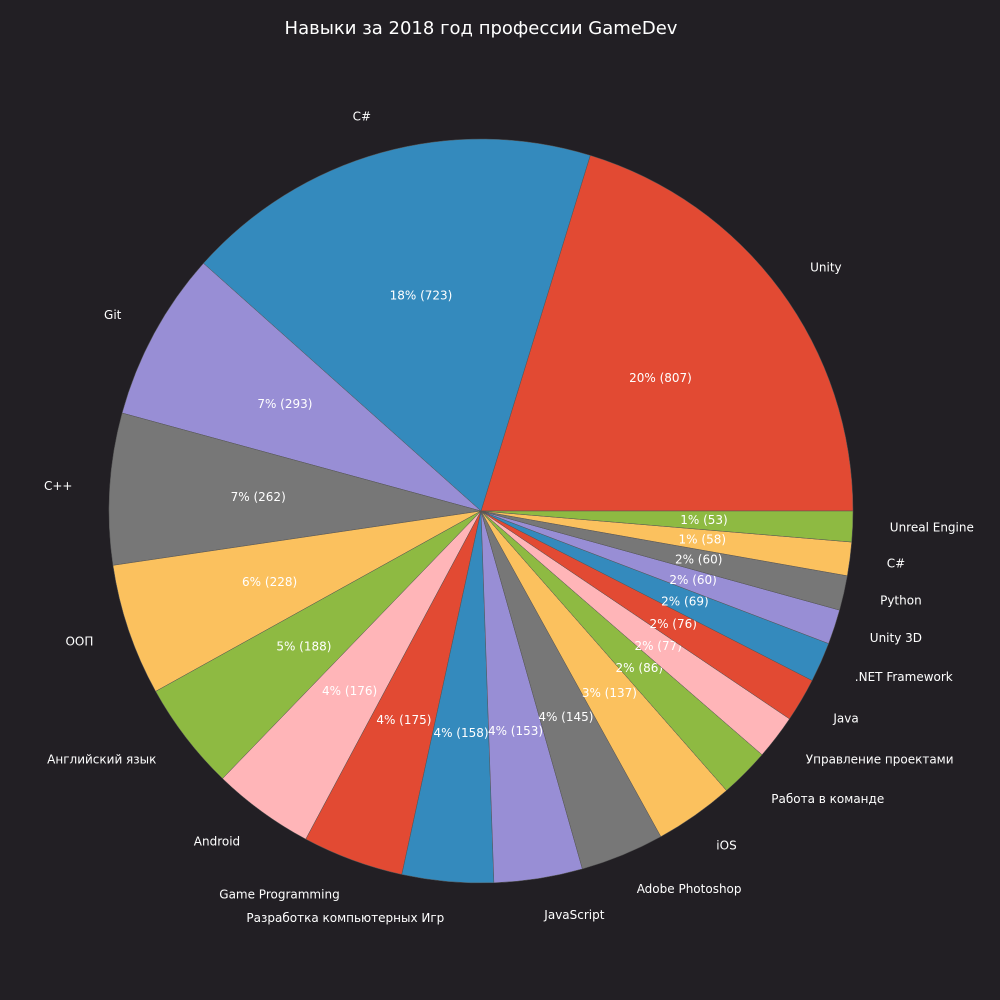 Image resolution: width=1000 pixels, height=1000 pixels. I want to click on slice-pct-label-1: 18% (723), so click(421, 296).